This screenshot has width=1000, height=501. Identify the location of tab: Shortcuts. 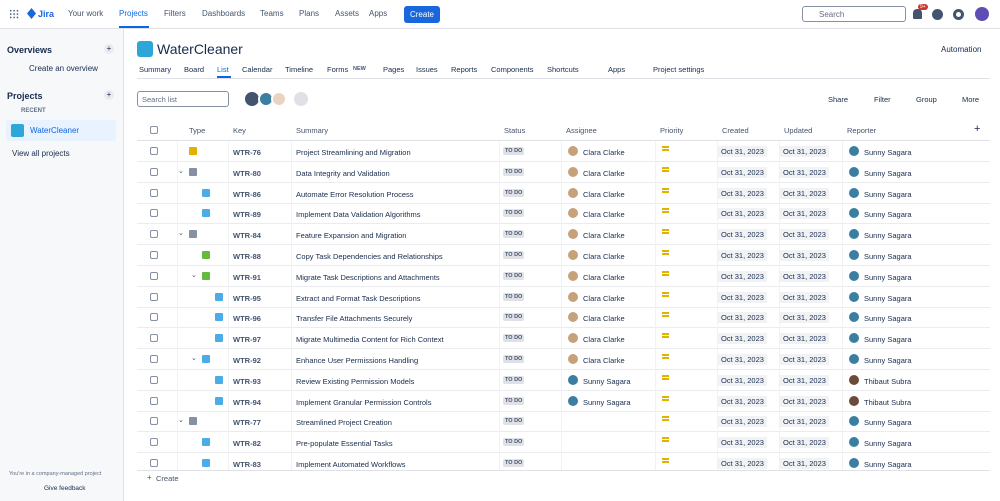
(563, 69).